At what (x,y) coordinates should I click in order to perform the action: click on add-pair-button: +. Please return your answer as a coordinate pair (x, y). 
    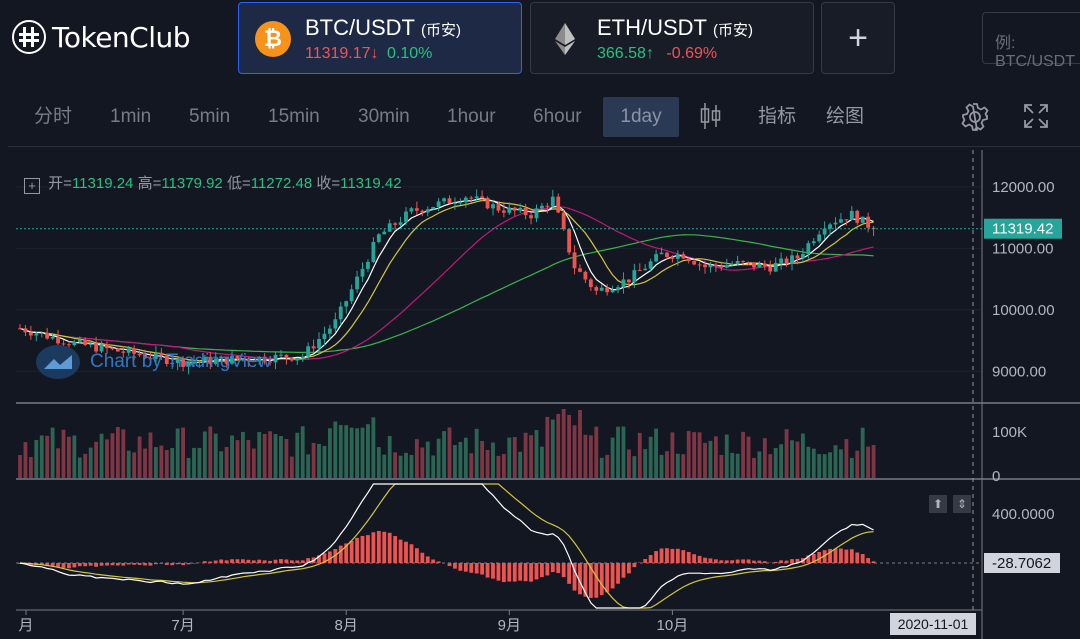
    Looking at the image, I should click on (858, 38).